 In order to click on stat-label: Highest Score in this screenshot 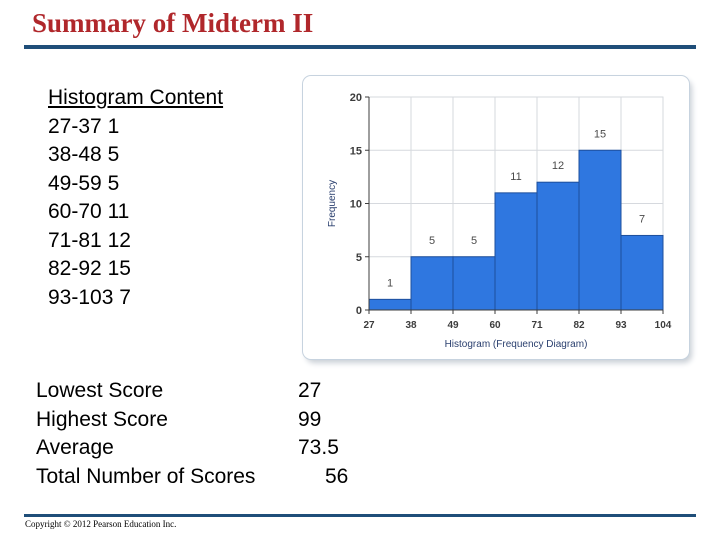, I will do `click(102, 419)`.